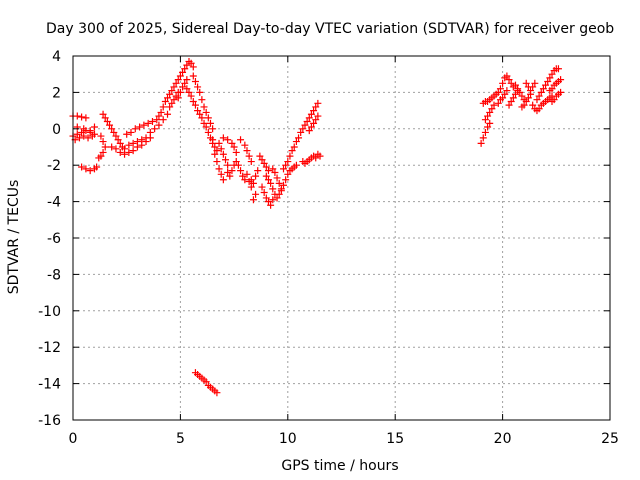 Image resolution: width=640 pixels, height=480 pixels. What do you see at coordinates (56, 57) in the screenshot?
I see `y-tick-label: 4` at bounding box center [56, 57].